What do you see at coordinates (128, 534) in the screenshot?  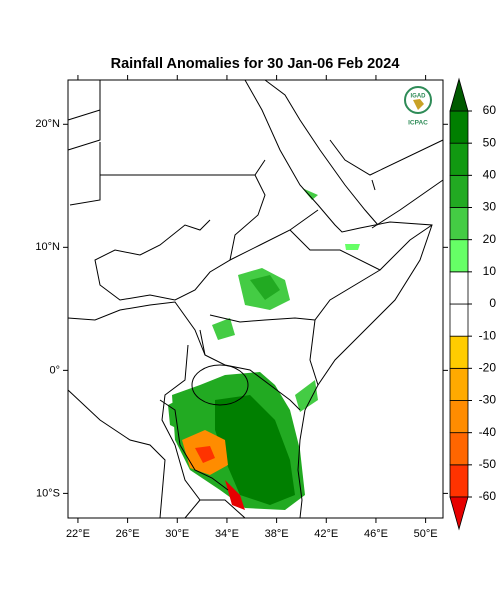 I see `lon-tick-label: 26°E` at bounding box center [128, 534].